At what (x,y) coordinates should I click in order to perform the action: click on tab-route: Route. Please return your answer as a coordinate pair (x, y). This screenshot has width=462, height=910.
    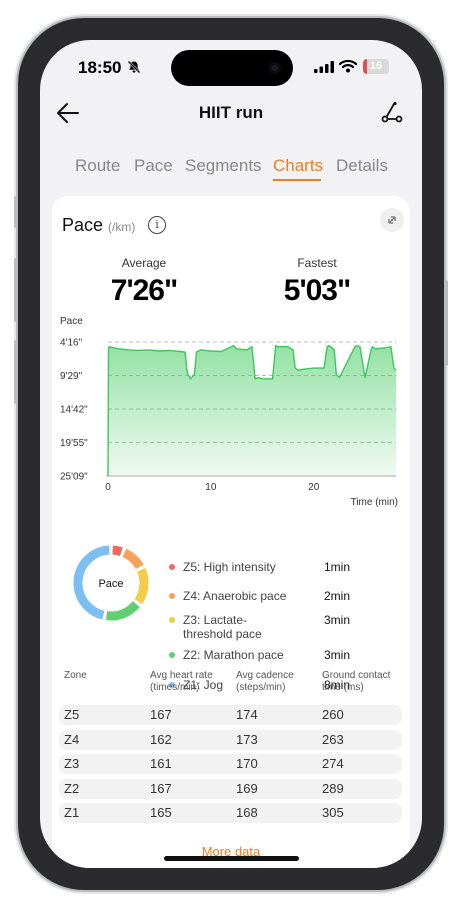
    Looking at the image, I should click on (98, 165).